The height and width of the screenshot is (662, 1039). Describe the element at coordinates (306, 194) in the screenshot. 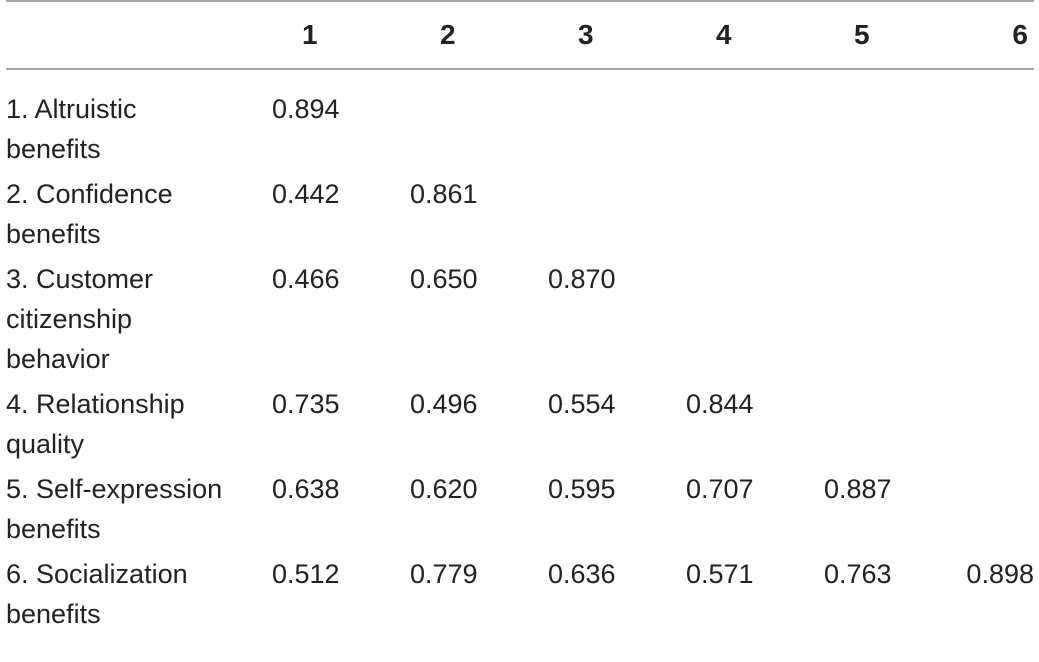

I see `table-cell: 0.442` at that location.